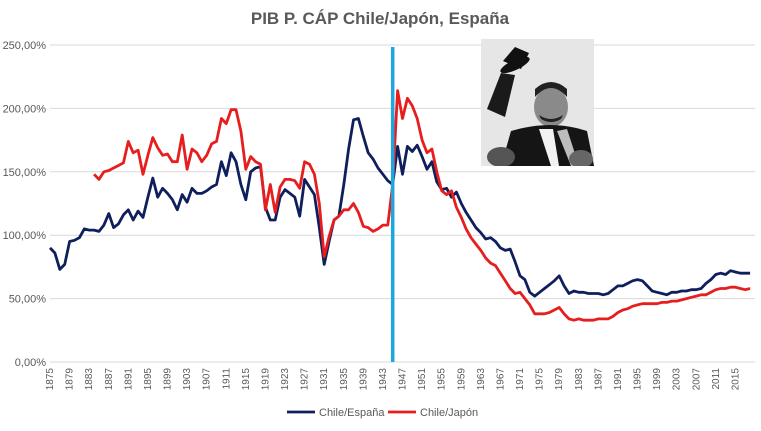 This screenshot has height=431, width=761. What do you see at coordinates (148, 379) in the screenshot?
I see `x-tick-label: 1895` at bounding box center [148, 379].